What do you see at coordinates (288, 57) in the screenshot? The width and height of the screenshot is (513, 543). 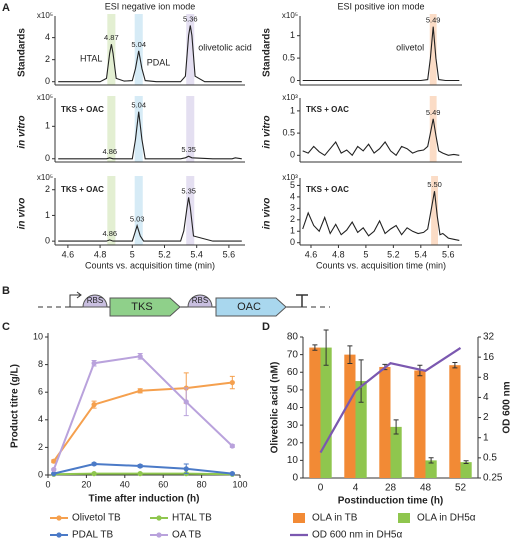 I see `y-tick-label: 0.5` at bounding box center [288, 57].